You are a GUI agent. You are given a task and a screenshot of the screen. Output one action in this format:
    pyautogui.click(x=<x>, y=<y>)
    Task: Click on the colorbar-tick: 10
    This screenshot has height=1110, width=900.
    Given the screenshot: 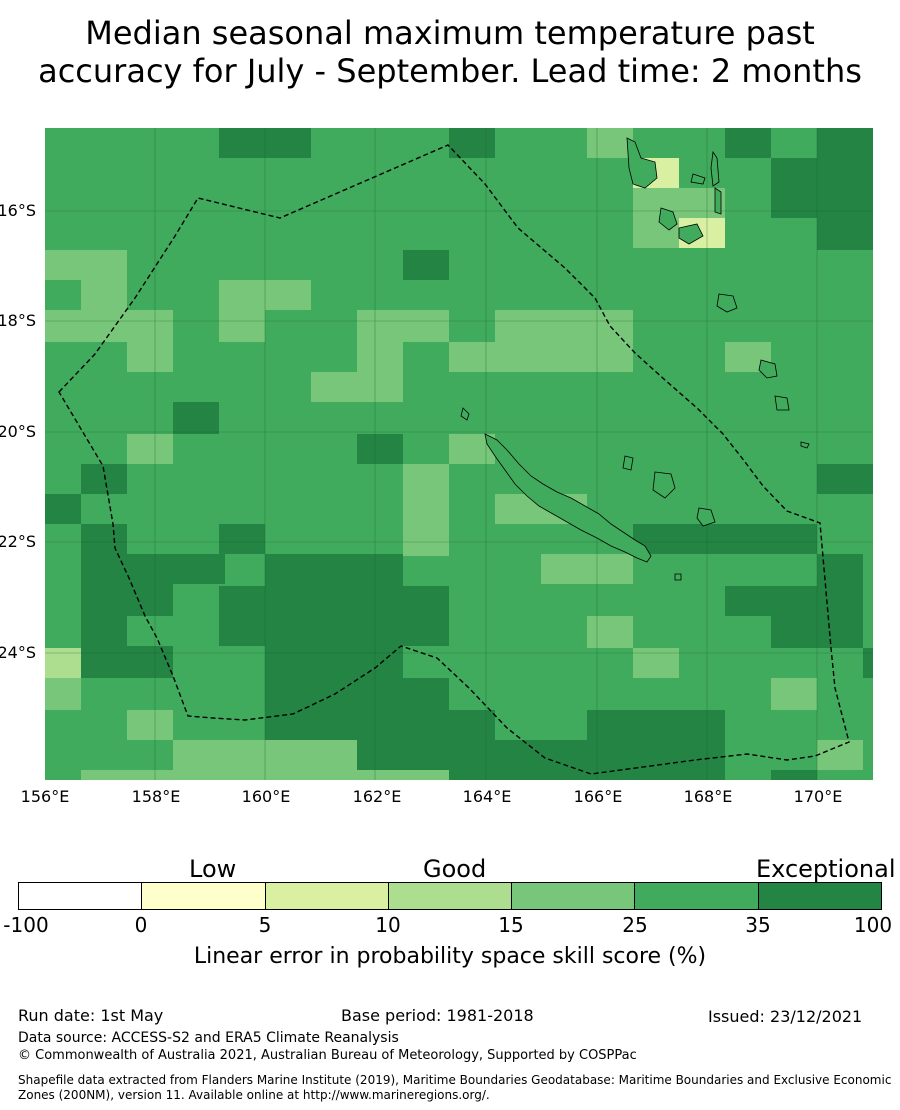 What is the action you would take?
    pyautogui.click(x=388, y=925)
    